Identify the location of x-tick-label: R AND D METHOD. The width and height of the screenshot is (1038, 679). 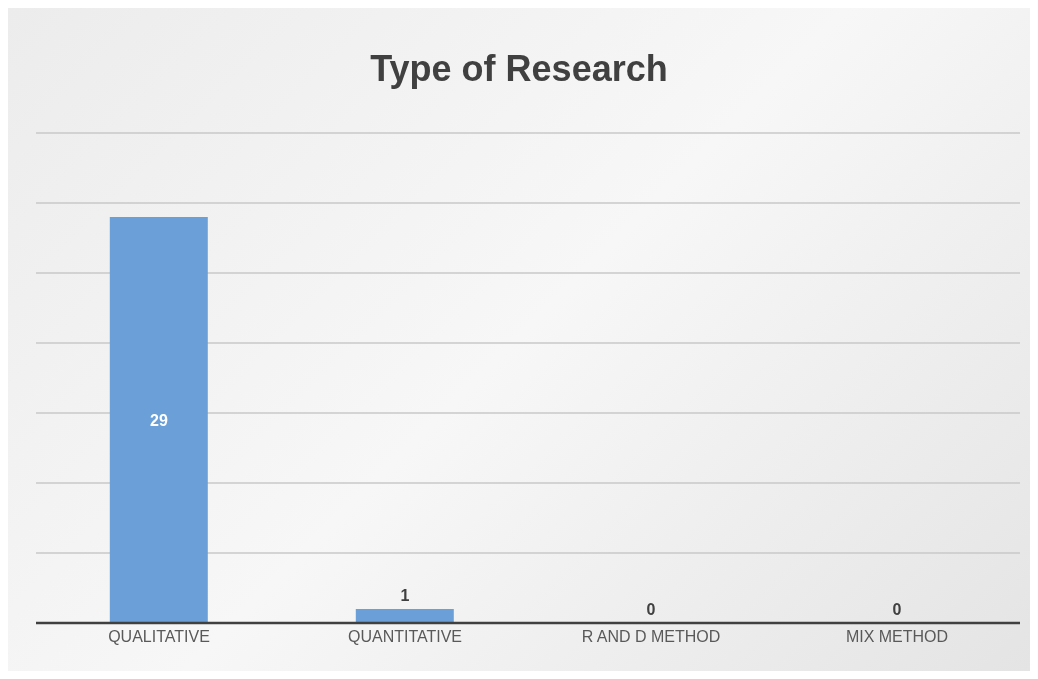
(651, 637).